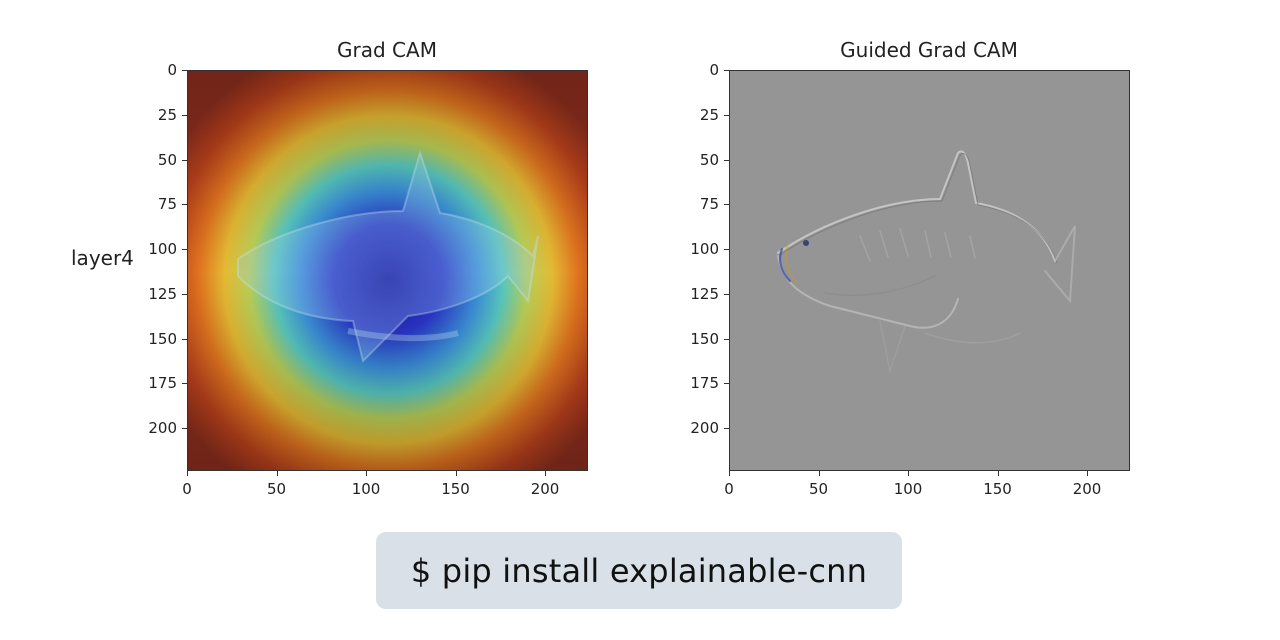 This screenshot has width=1280, height=640. I want to click on panel-title-guided-grad-cam: Guided Grad CAM, so click(929, 50).